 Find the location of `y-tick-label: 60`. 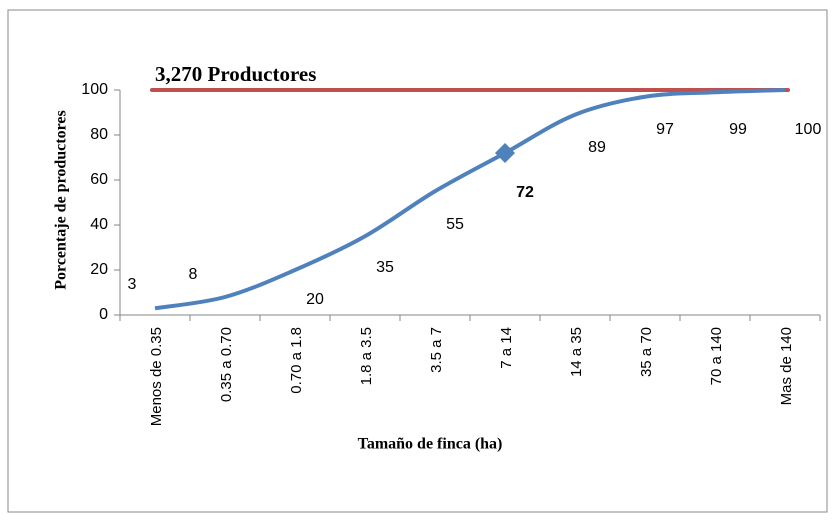

y-tick-label: 60 is located at coordinates (99, 179).